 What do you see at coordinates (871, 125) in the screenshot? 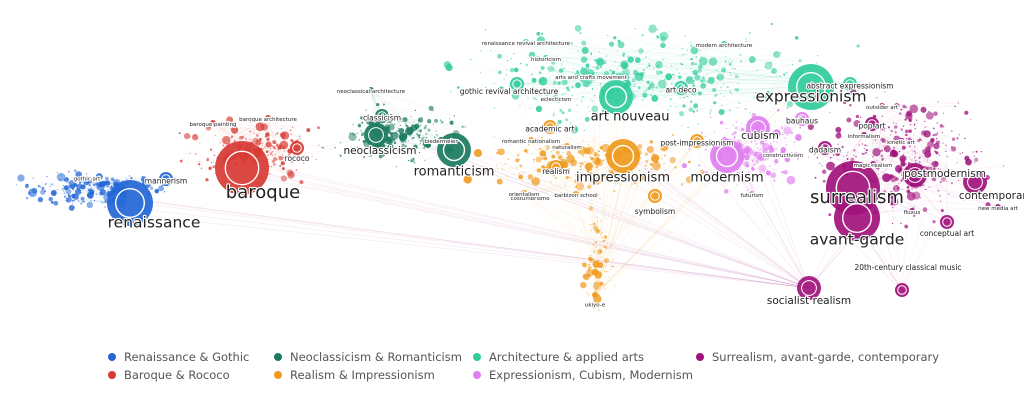
I see `movement-label: pop art` at bounding box center [871, 125].